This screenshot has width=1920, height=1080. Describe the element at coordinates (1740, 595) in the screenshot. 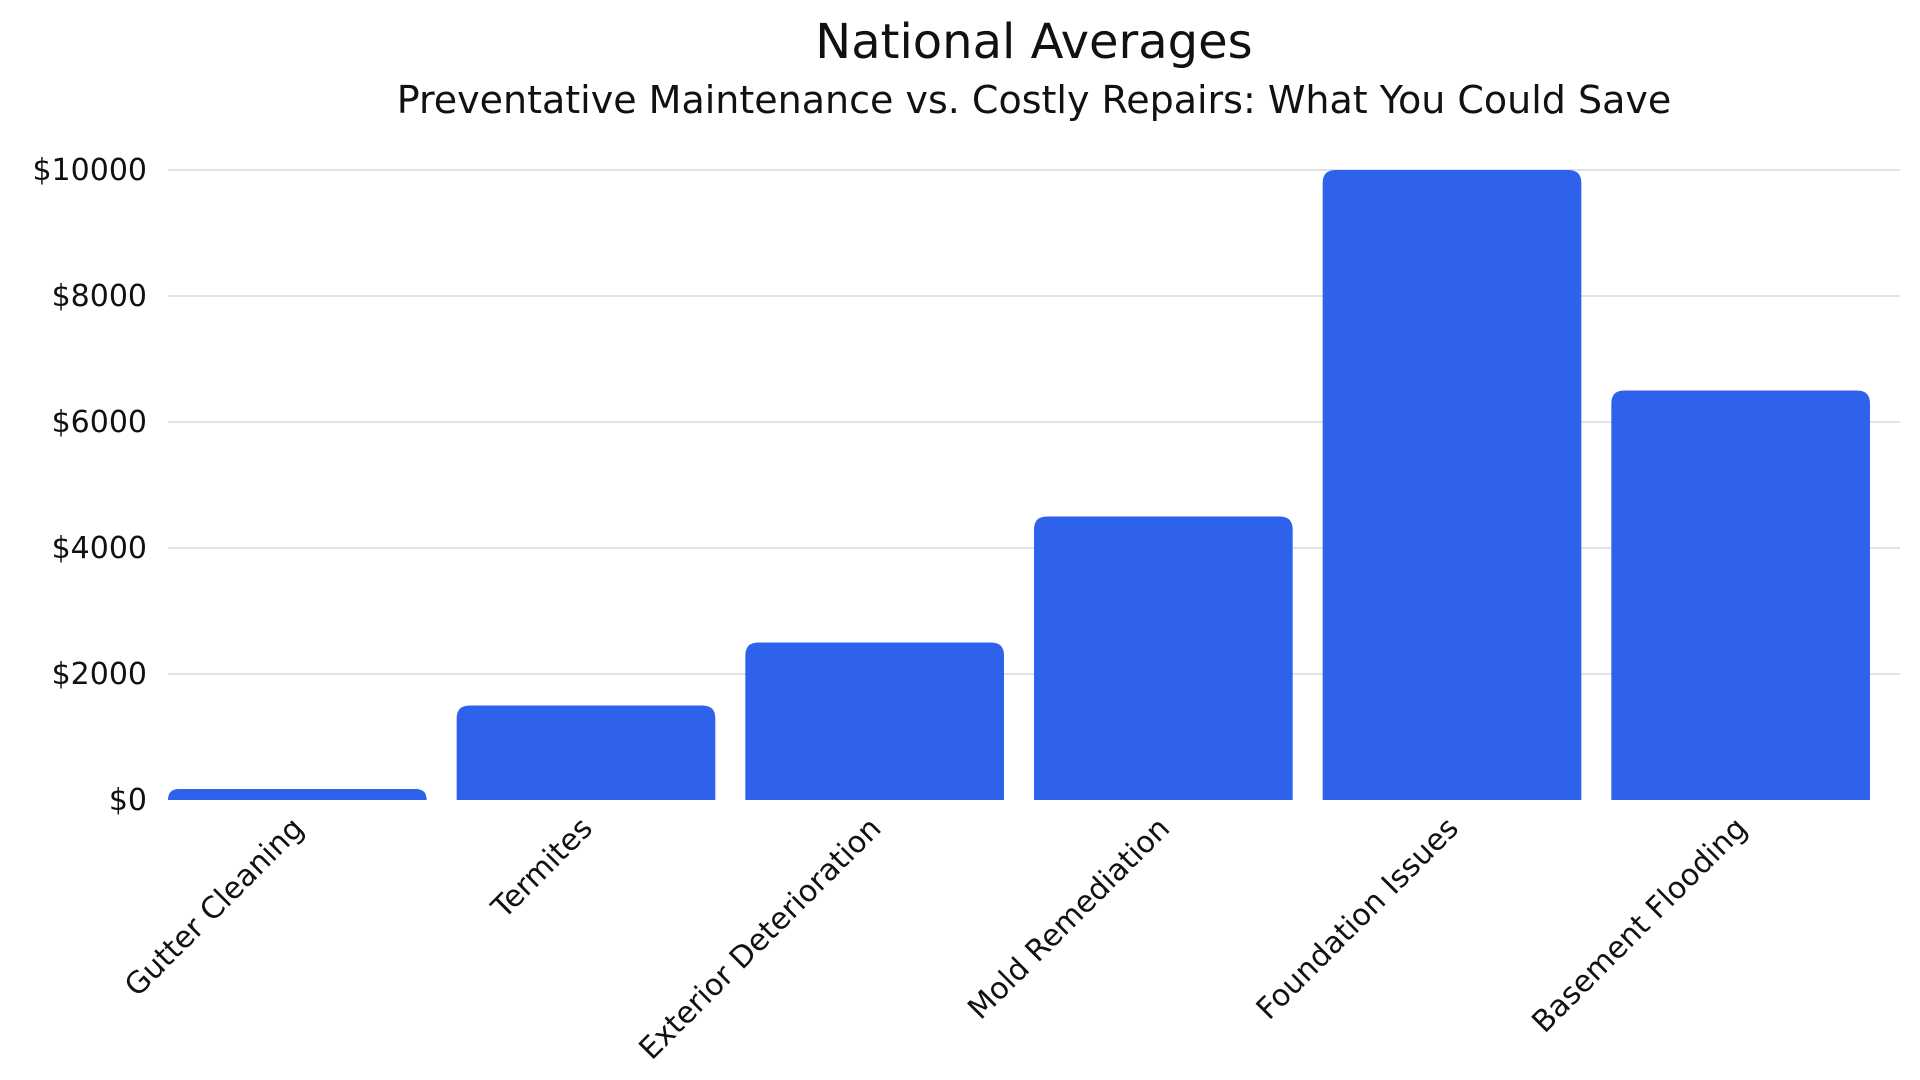

I see `bar-basement-flooding` at that location.